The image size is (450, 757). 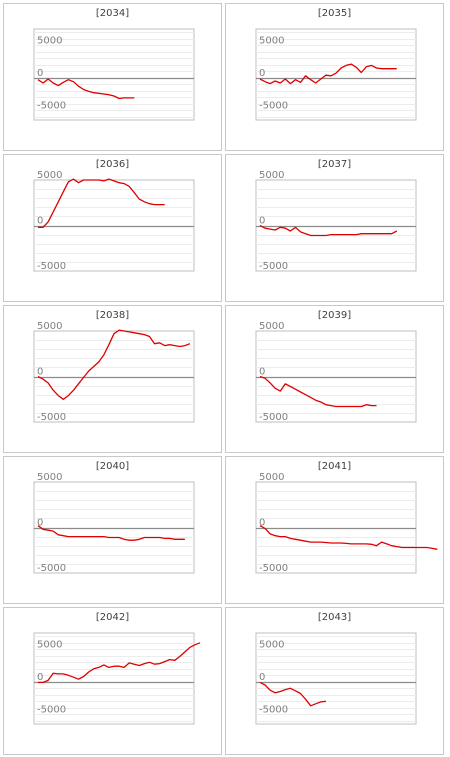 What do you see at coordinates (334, 617) in the screenshot?
I see `chart-title: [2043]` at bounding box center [334, 617].